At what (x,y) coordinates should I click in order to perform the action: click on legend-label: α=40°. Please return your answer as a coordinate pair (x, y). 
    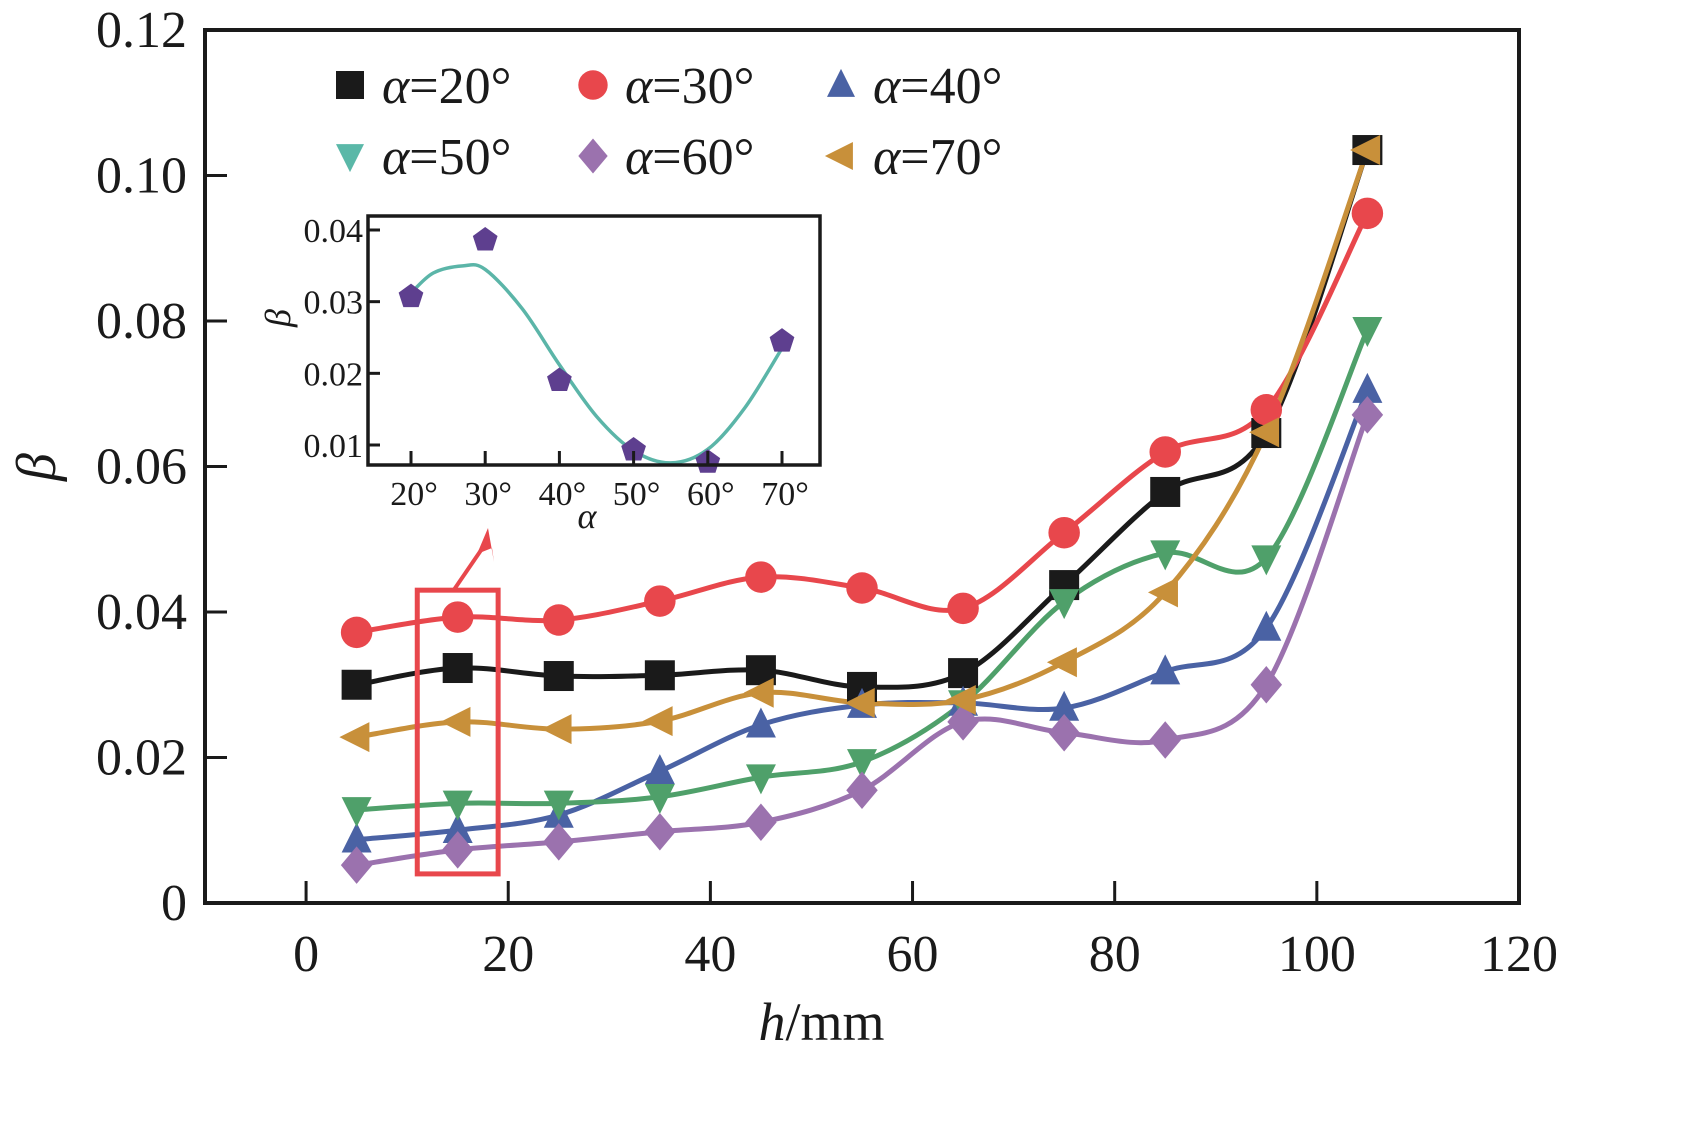
    Looking at the image, I should click on (937, 86).